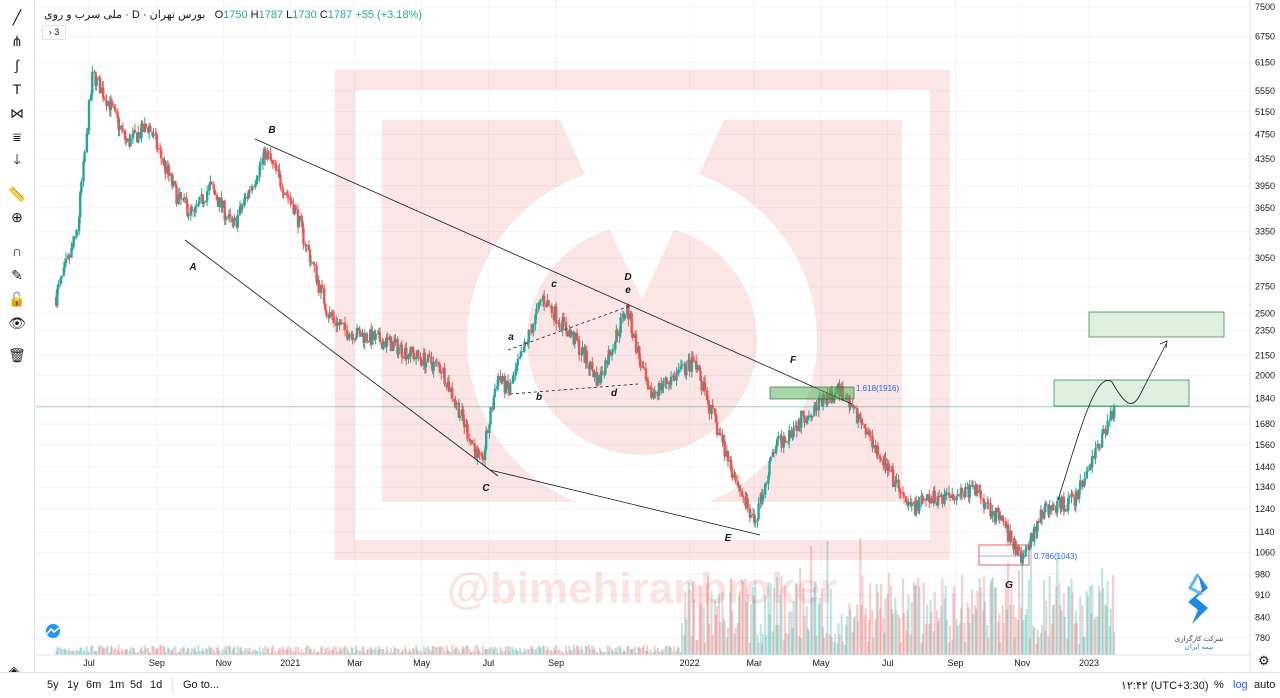 The height and width of the screenshot is (698, 1280). Describe the element at coordinates (17, 251) in the screenshot. I see `magnet-icon: ∩` at that location.